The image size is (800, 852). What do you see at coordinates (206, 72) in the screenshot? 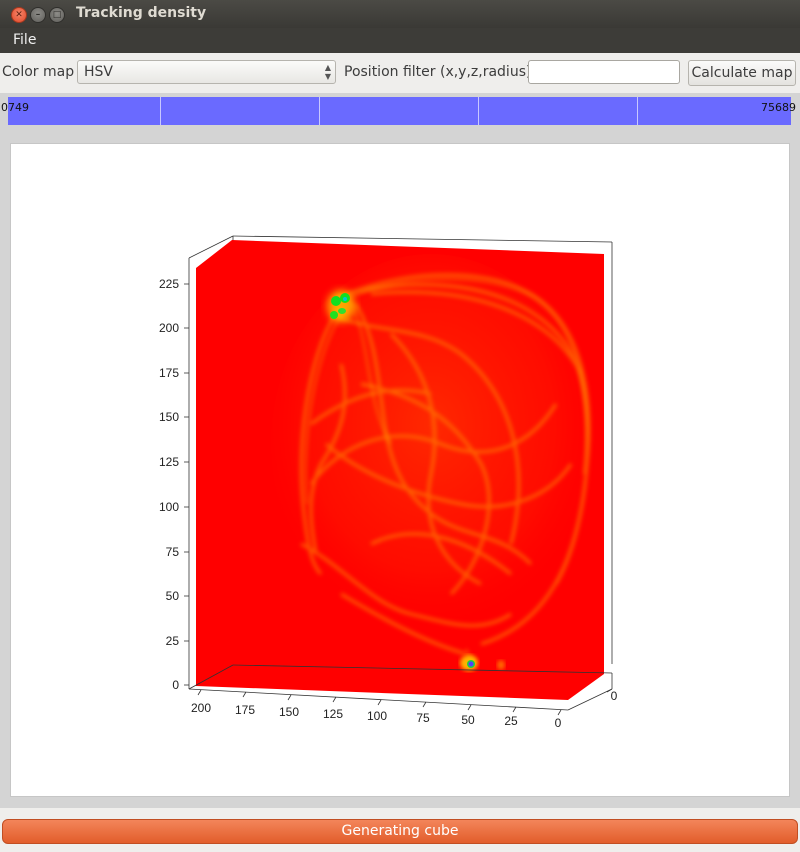
I see `color-map-select: HSV ▲ ▼` at bounding box center [206, 72].